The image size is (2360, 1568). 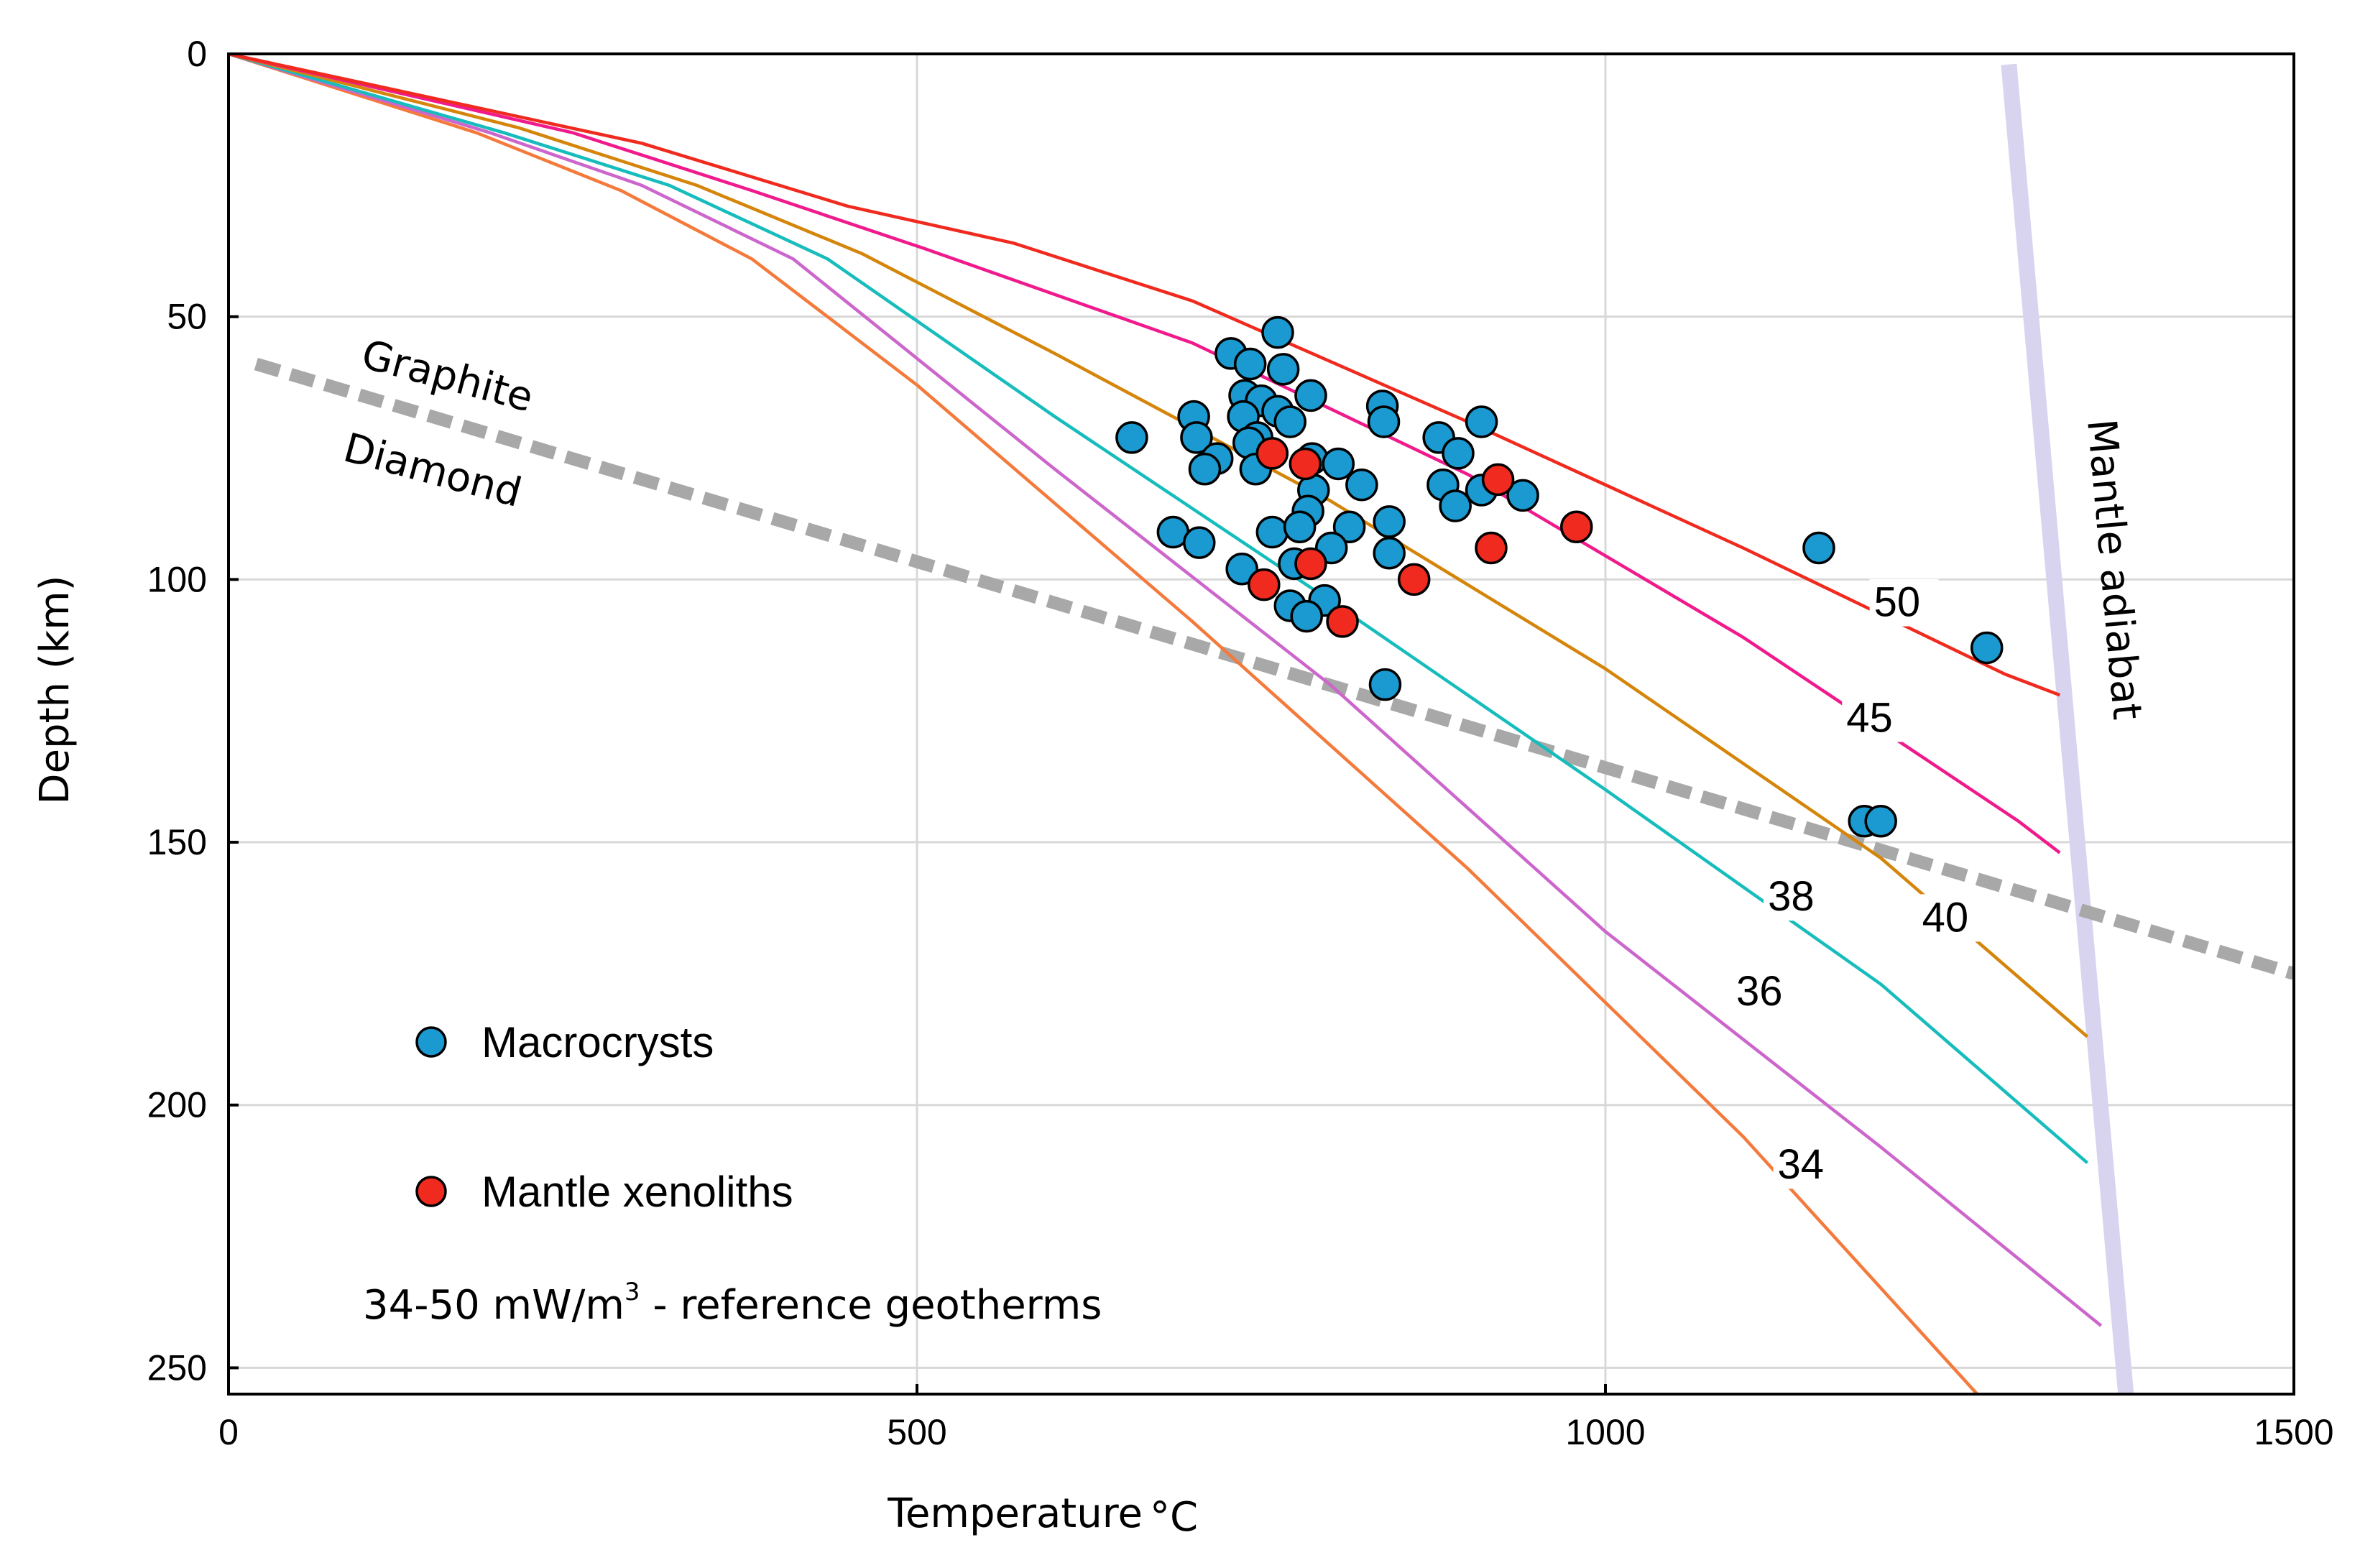 I want to click on legend-marker-mantle-xenoliths, so click(x=431, y=1191).